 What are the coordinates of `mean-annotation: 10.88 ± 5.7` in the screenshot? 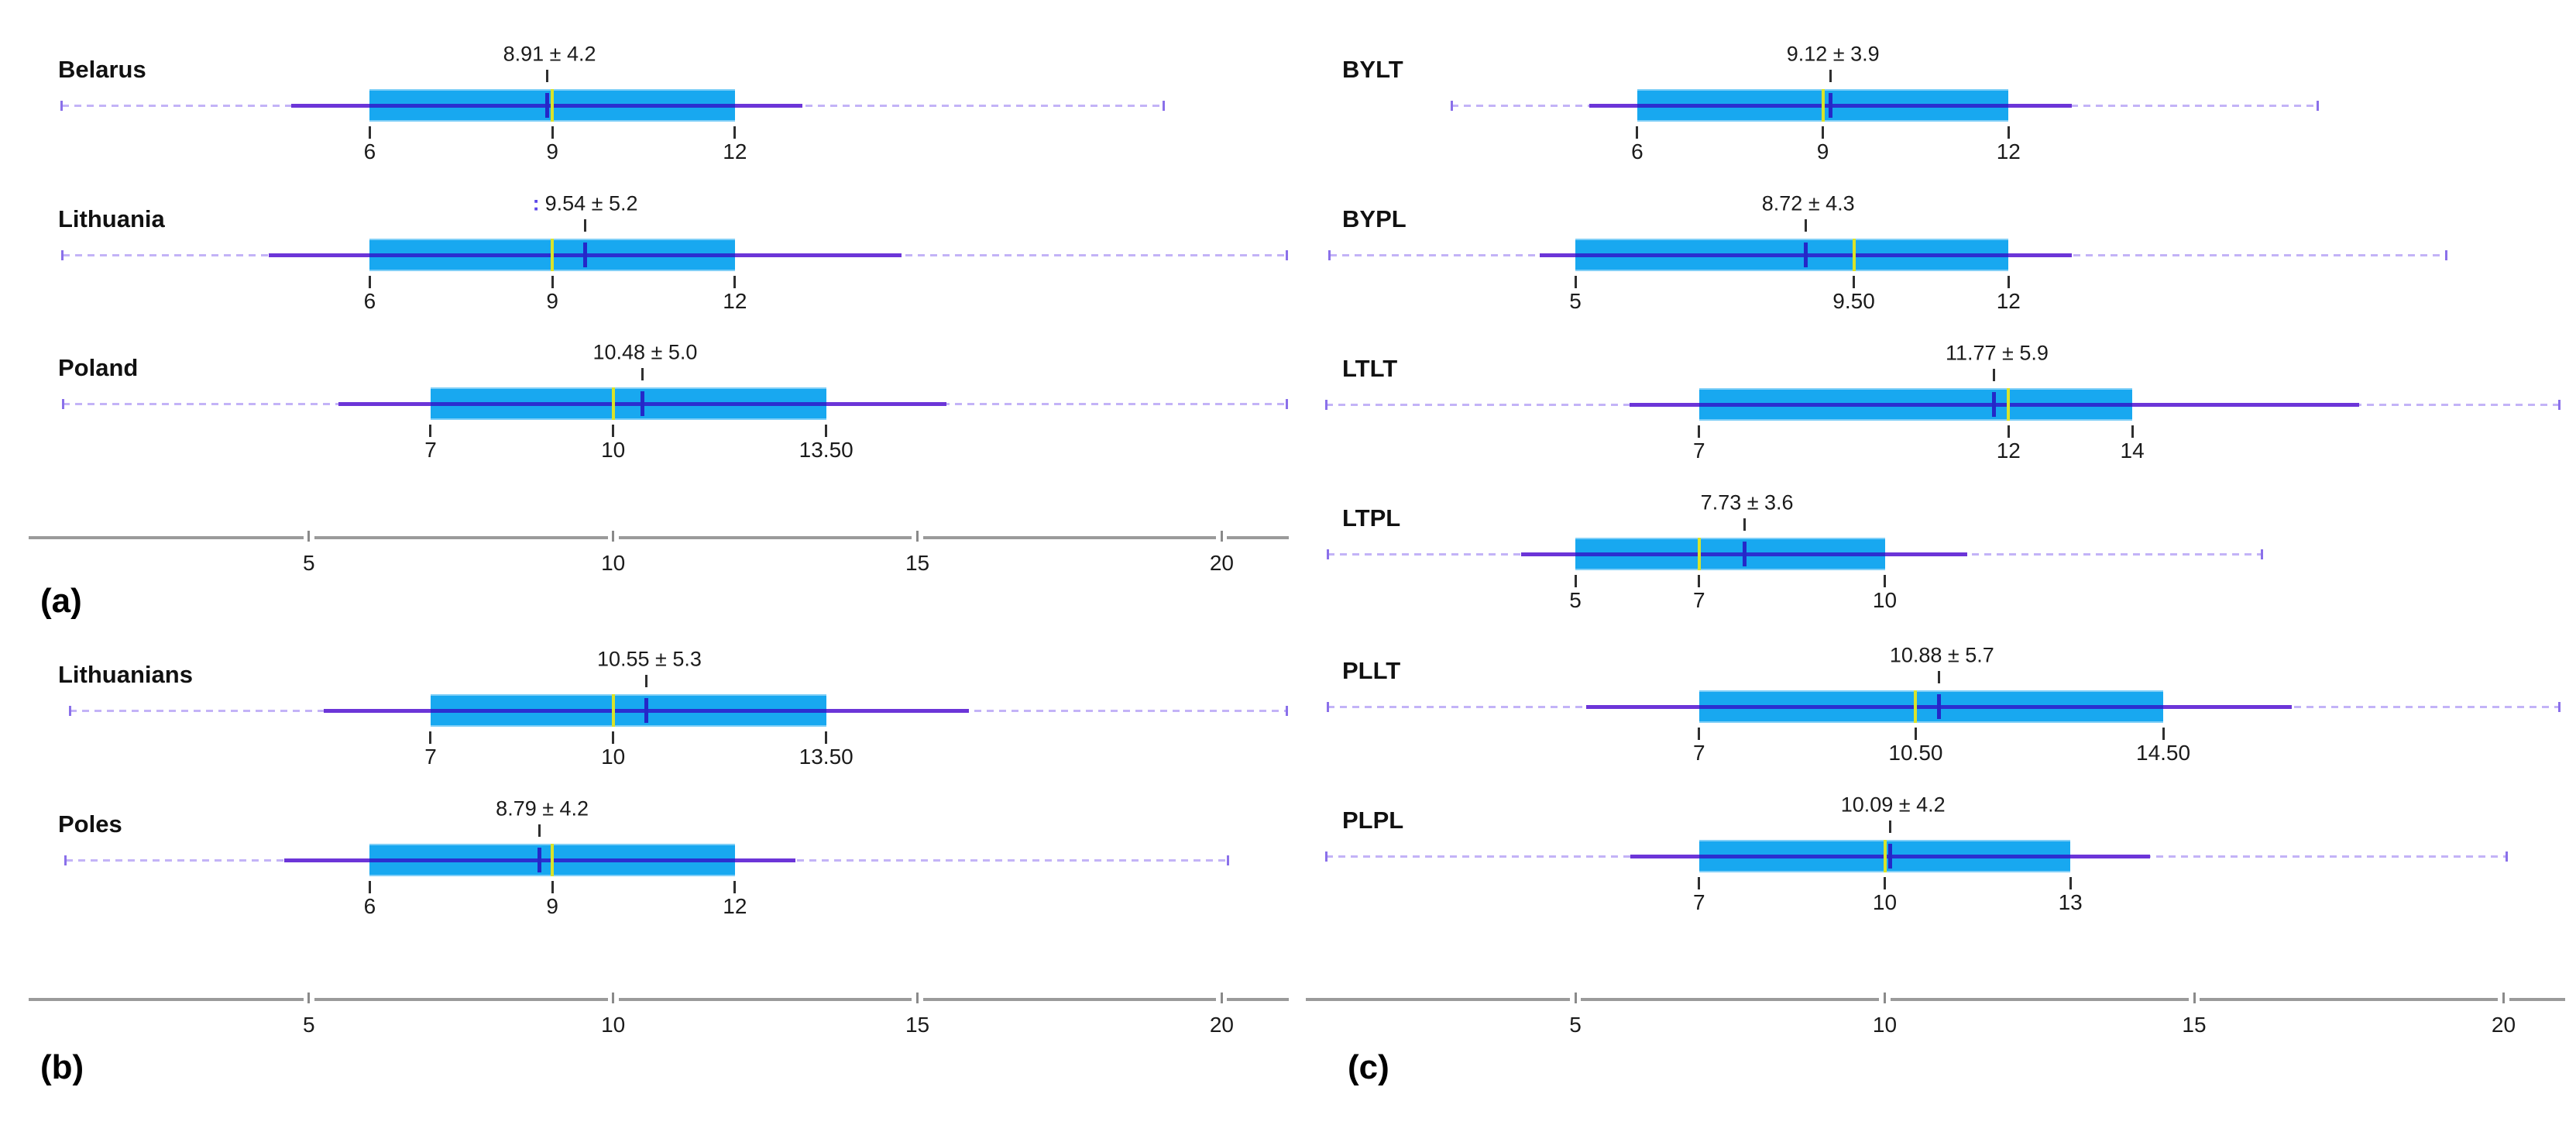 It's located at (1939, 656).